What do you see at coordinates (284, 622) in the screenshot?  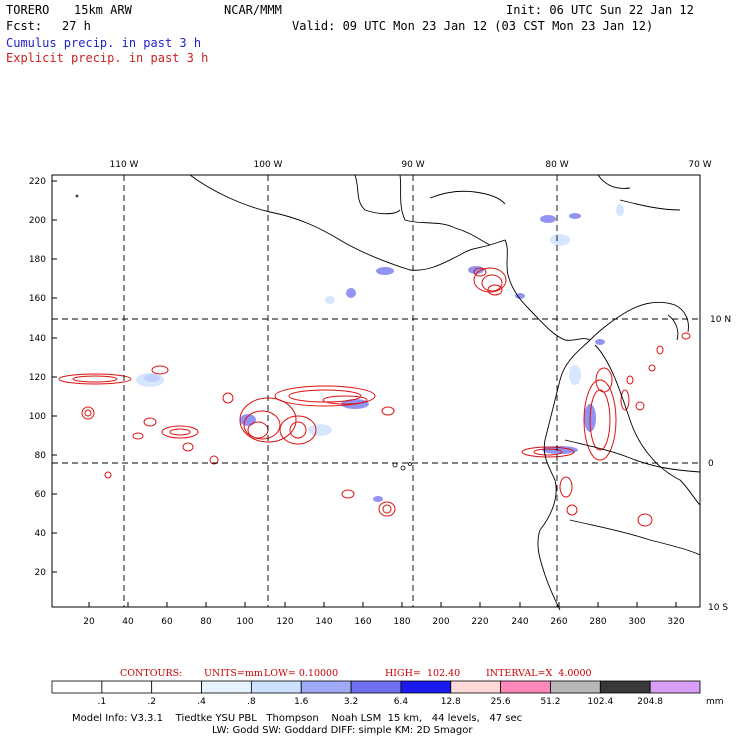 I see `x-tick: 120` at bounding box center [284, 622].